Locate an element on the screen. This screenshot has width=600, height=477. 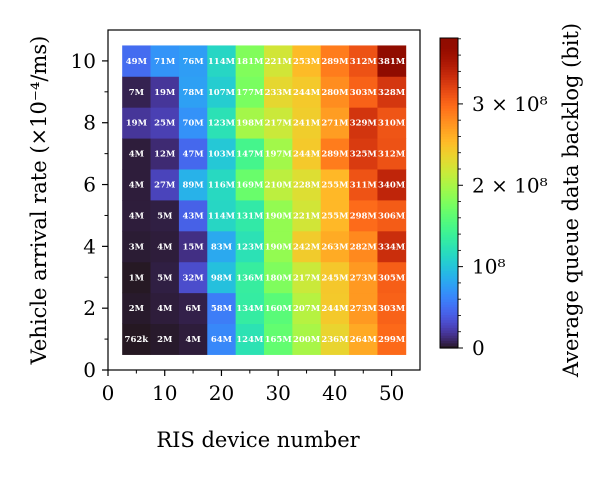
cell-value-label: 25M is located at coordinates (165, 124).